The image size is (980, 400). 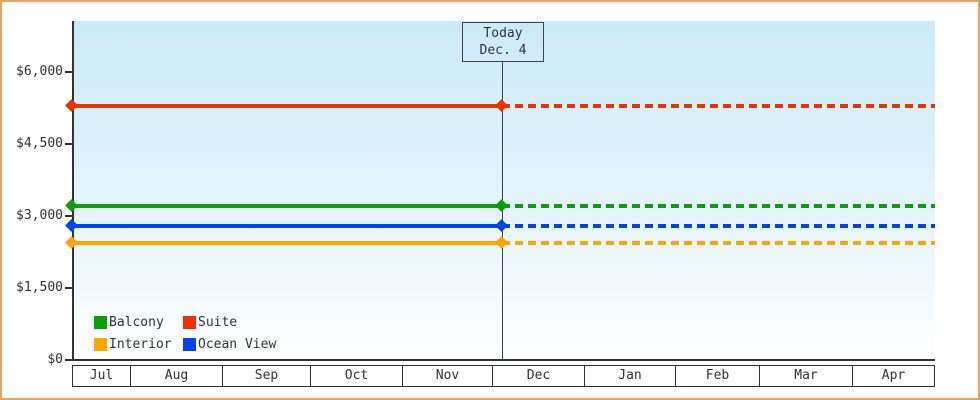 I want to click on legend-swatch-interior, so click(x=100, y=344).